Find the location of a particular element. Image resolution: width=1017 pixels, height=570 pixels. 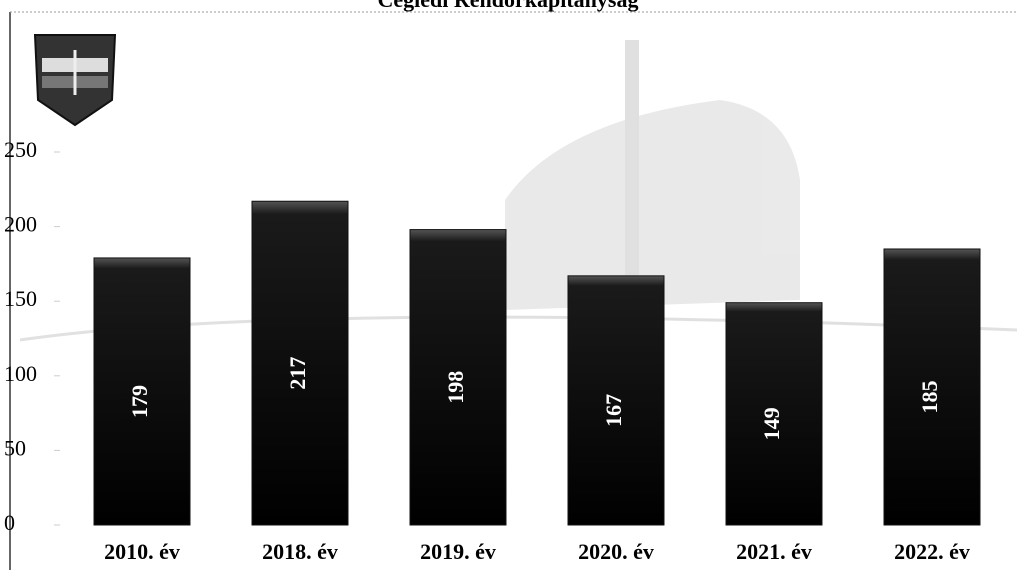

value-label: 167 is located at coordinates (613, 410).